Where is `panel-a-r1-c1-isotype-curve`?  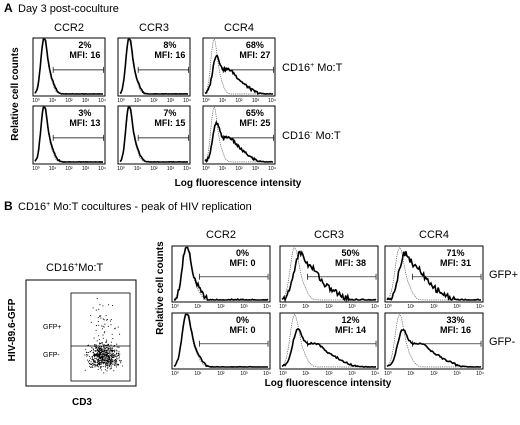 panel-a-r1-c1-isotype-curve is located at coordinates (154, 134).